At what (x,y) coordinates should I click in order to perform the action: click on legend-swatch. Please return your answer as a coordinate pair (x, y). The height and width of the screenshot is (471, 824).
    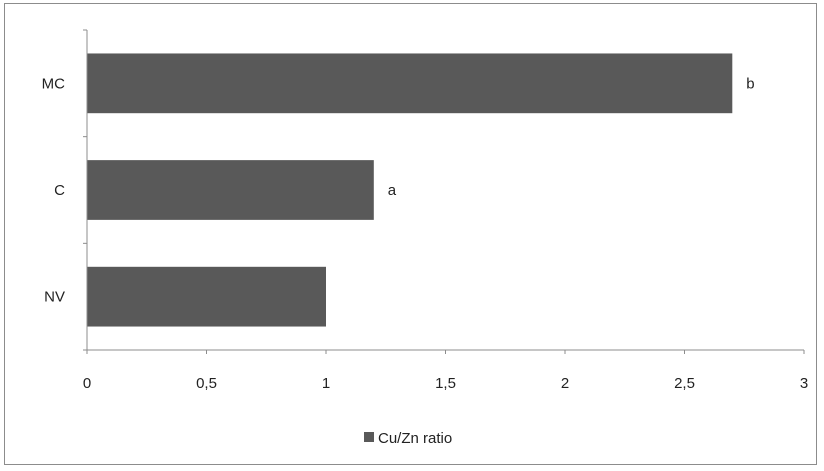
    Looking at the image, I should click on (369, 437).